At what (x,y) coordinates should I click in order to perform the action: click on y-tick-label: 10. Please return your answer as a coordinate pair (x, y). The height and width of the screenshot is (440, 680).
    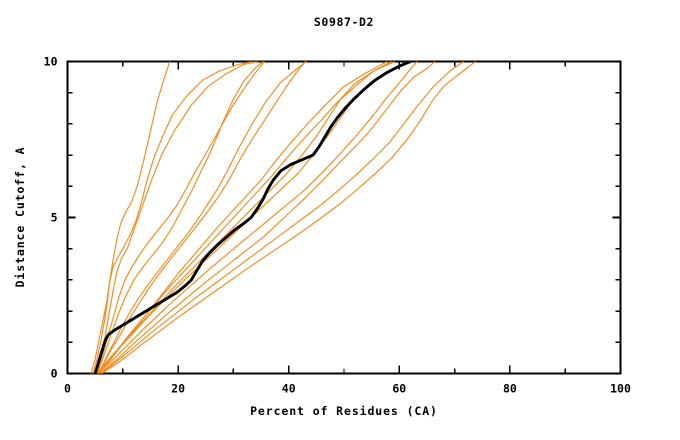
    Looking at the image, I should click on (51, 62).